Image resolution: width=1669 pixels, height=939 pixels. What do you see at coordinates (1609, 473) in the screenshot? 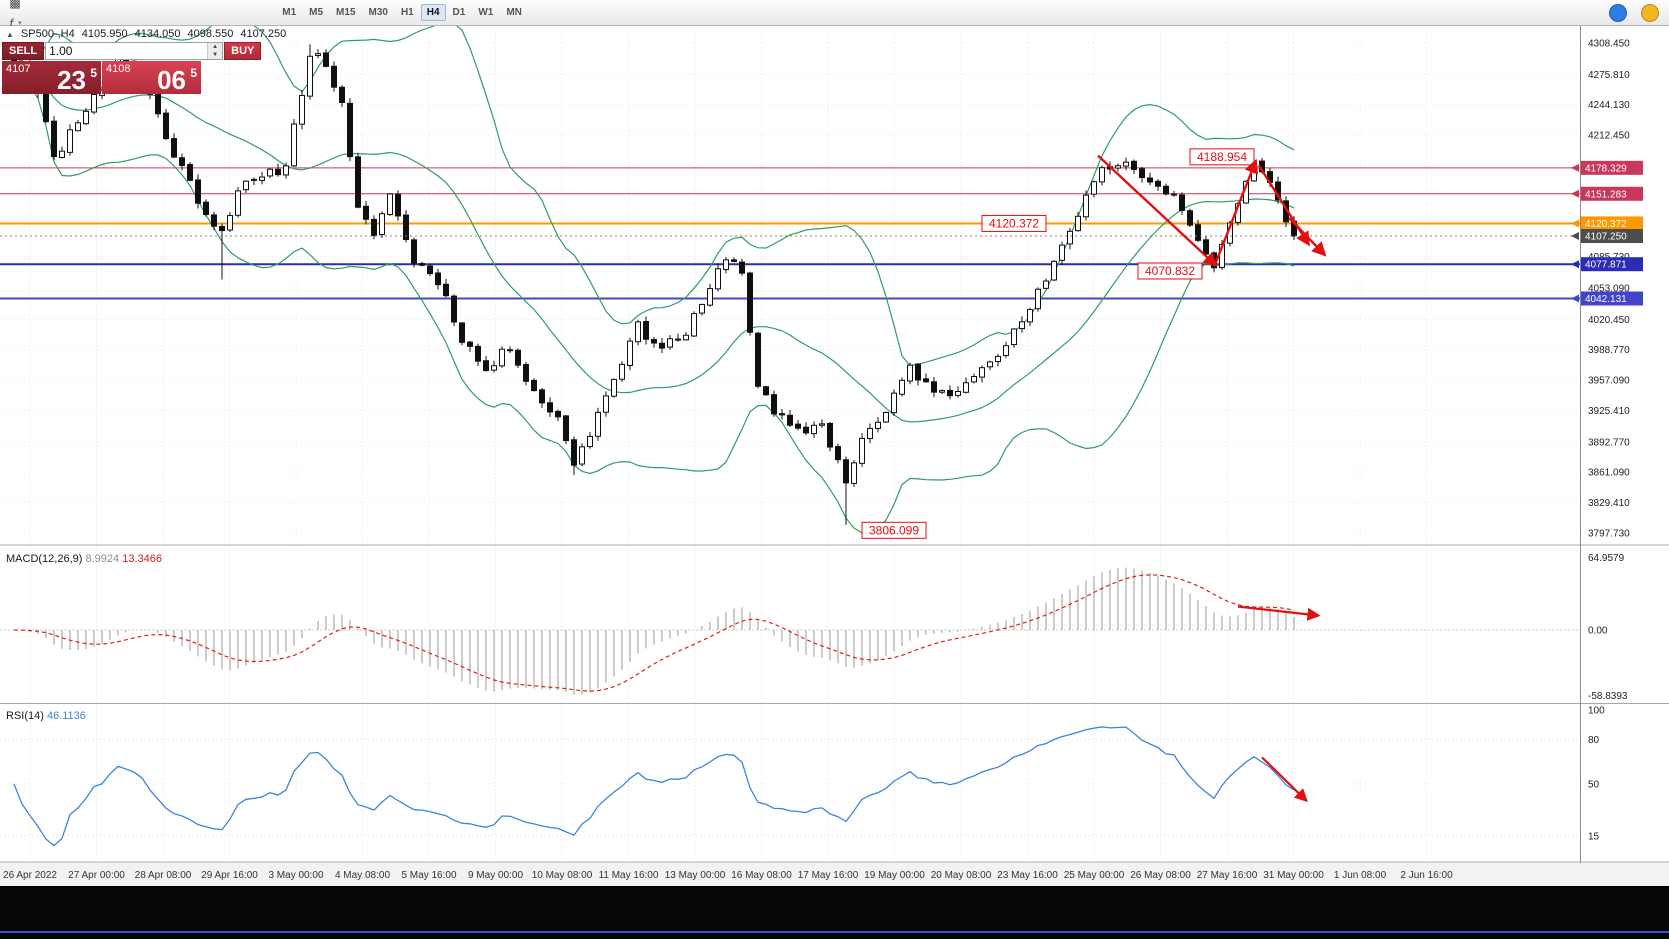
I see `svg-text: 3861.090` at bounding box center [1609, 473].